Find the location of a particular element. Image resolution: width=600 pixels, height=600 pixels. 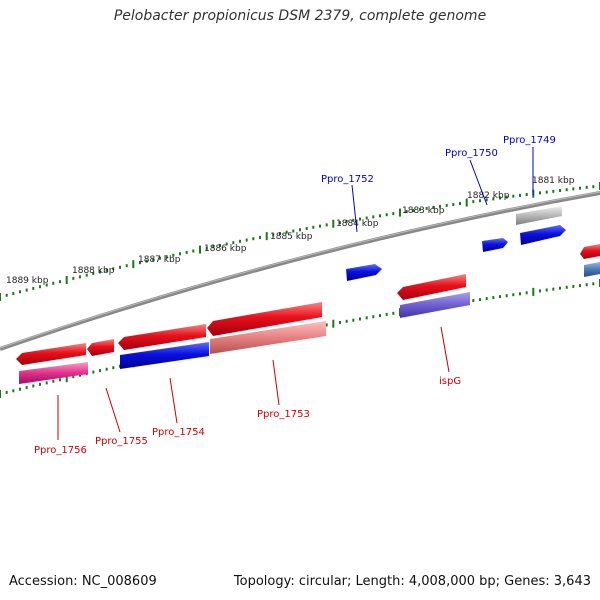

label-ppro-1753: Ppro_1753 is located at coordinates (283, 414).